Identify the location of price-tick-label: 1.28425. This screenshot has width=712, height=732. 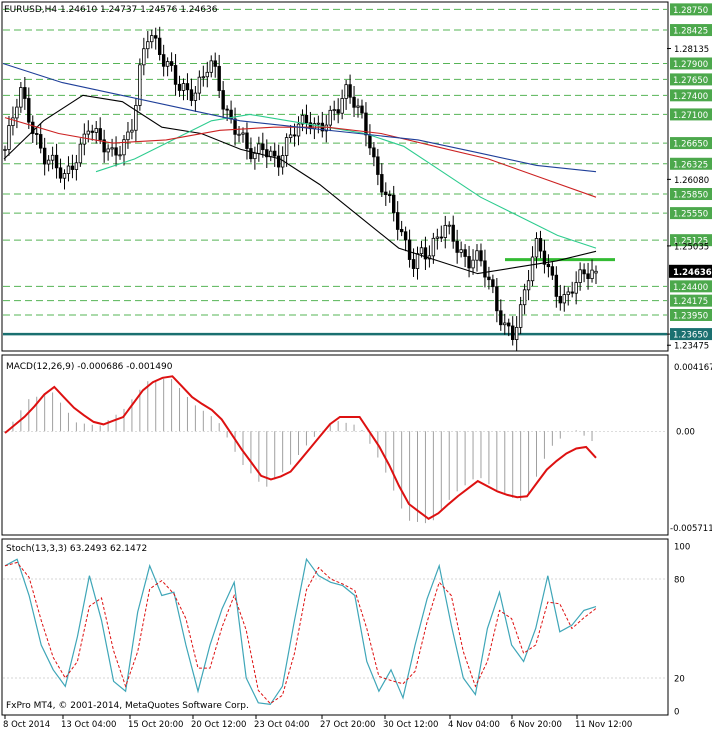
(690, 32).